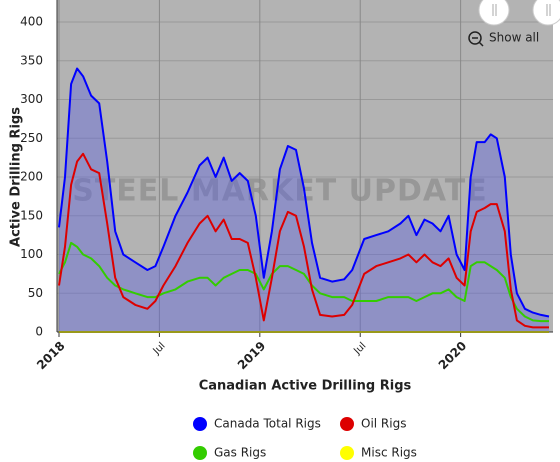  I want to click on legend-label: Oil Rigs, so click(383, 424).